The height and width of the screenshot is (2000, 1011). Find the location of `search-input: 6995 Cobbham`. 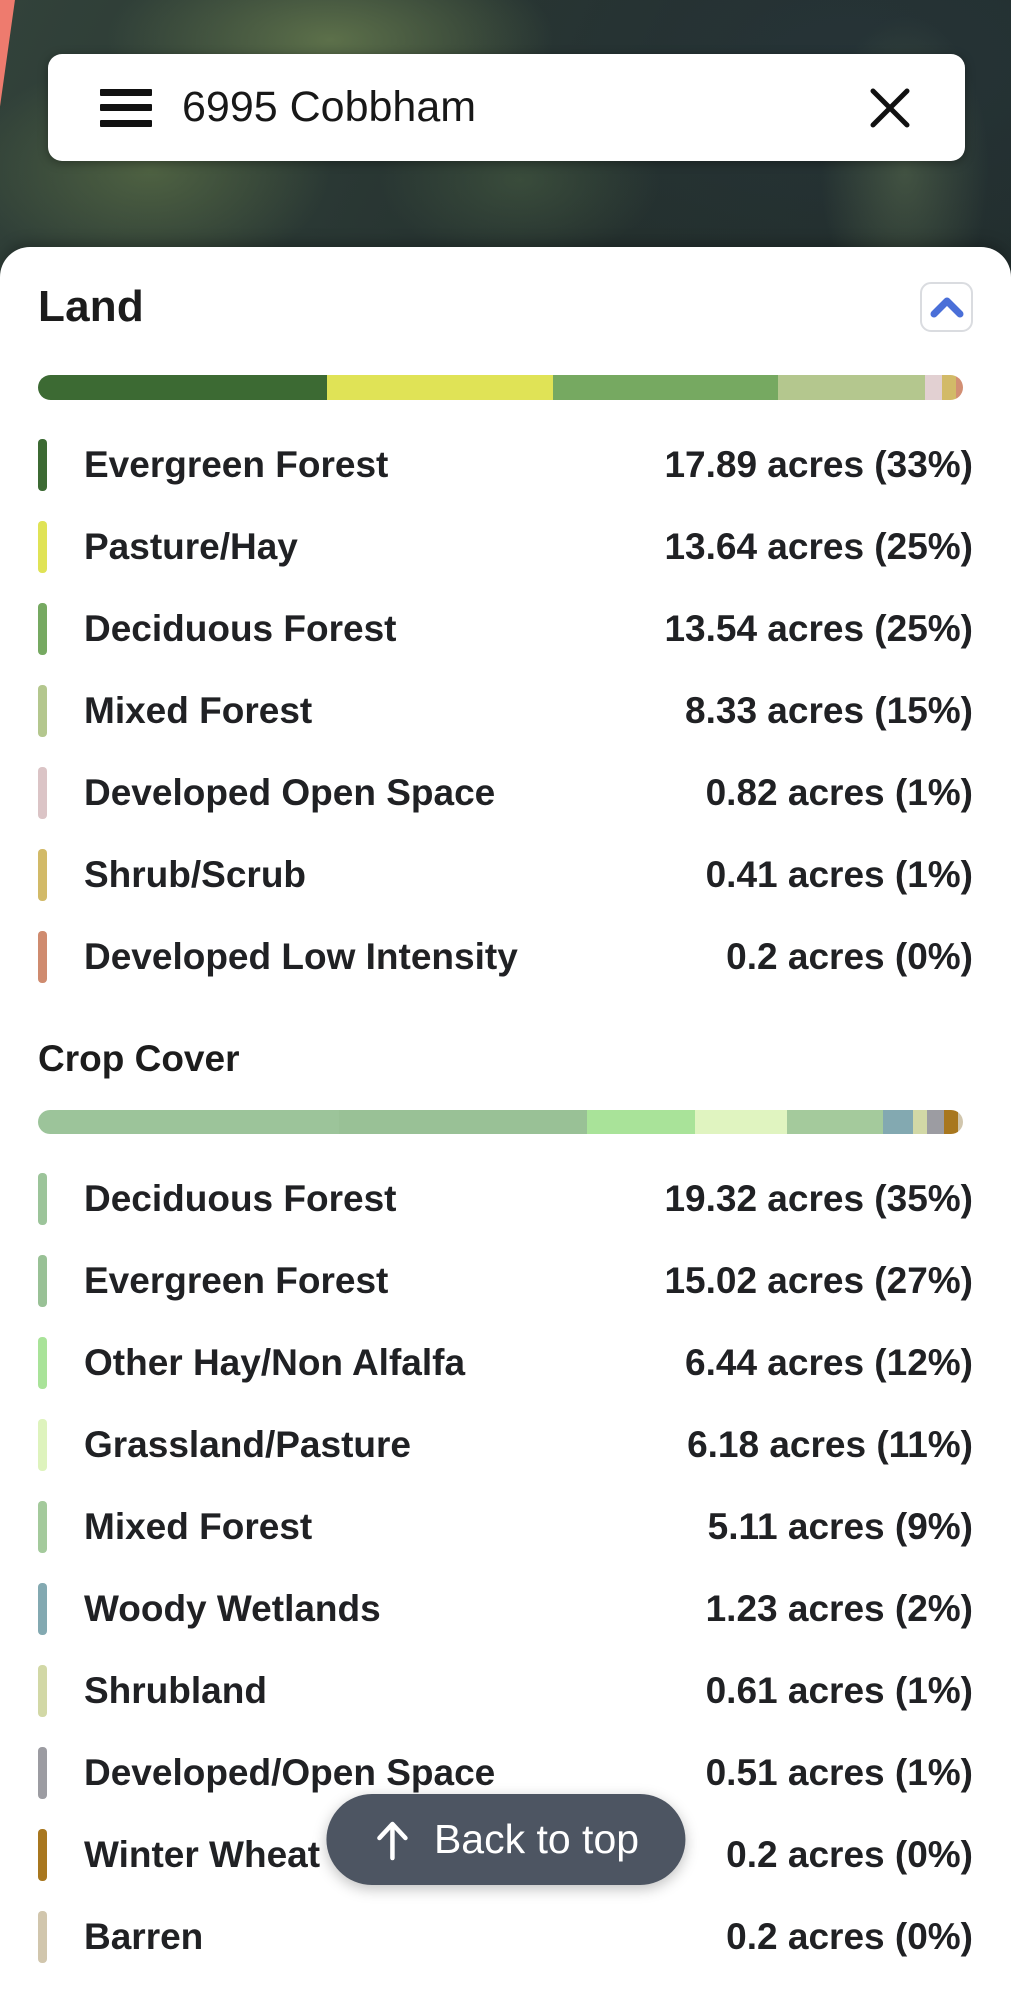

search-input: 6995 Cobbham is located at coordinates (329, 107).